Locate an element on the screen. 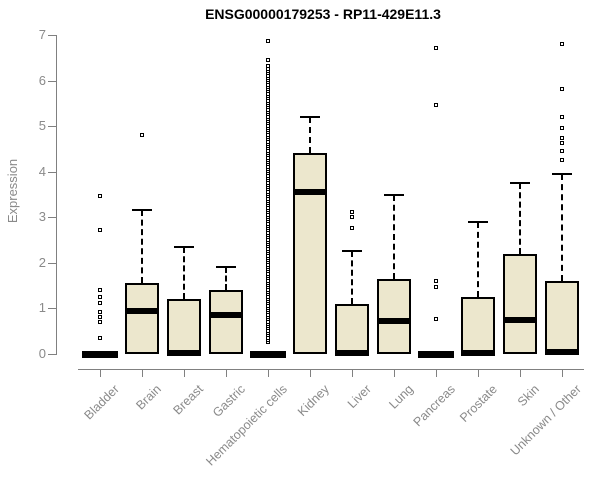  y-tick-label: 5 is located at coordinates (42, 126).